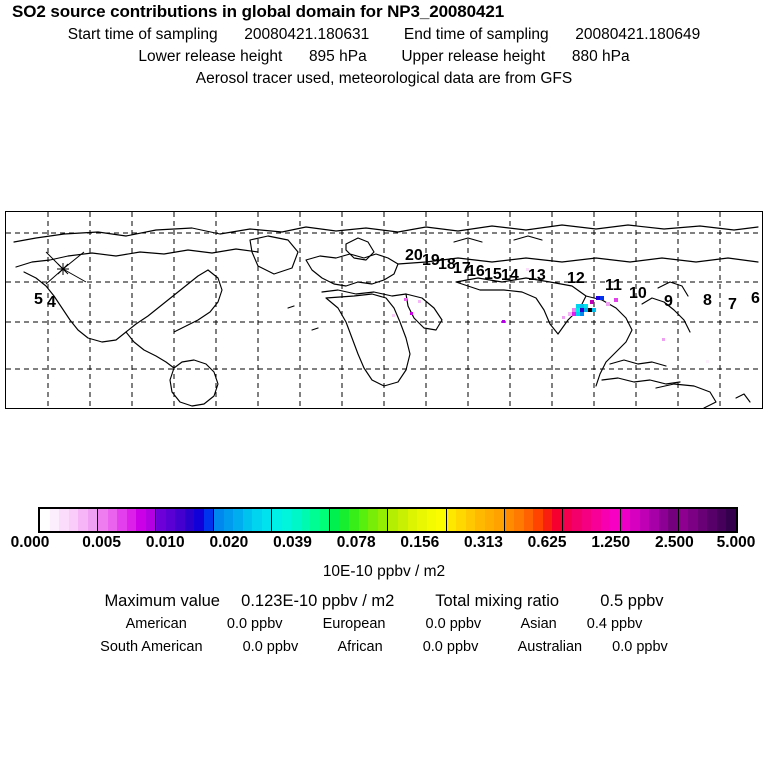 Image resolution: width=768 pixels, height=768 pixels. Describe the element at coordinates (51, 302) in the screenshot. I see `trajectory-label-4: 4` at that location.